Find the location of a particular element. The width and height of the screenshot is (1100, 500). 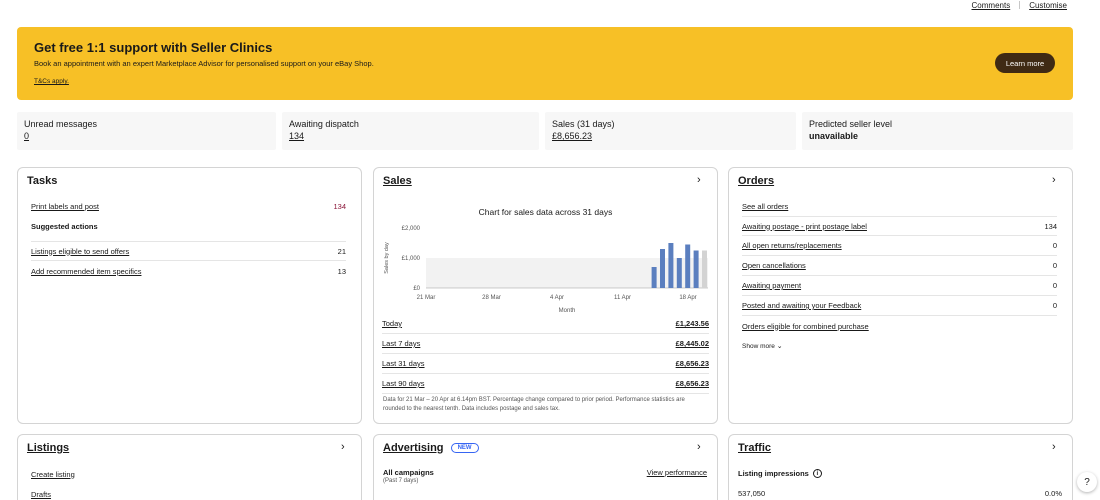

stat-unread-messages: Unread messages 0 is located at coordinates (146, 131).